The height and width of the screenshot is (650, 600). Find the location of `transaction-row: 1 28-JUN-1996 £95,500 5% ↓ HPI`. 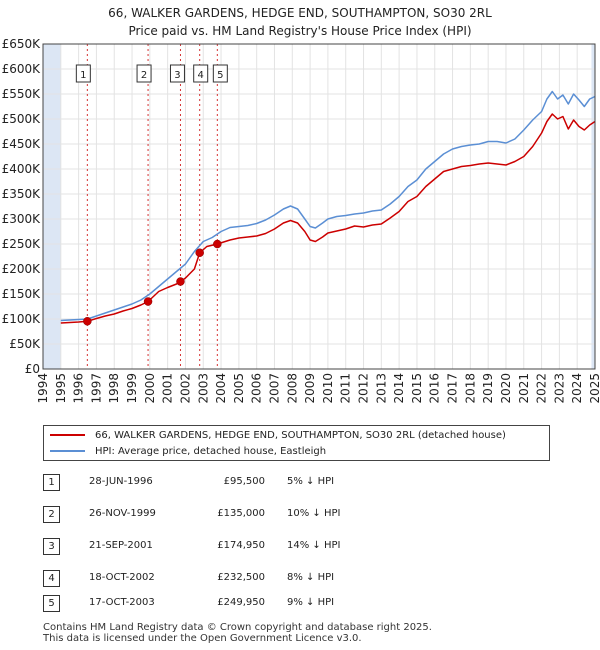

transaction-row: 1 28-JUN-1996 £95,500 5% ↓ HPI is located at coordinates (253, 482).